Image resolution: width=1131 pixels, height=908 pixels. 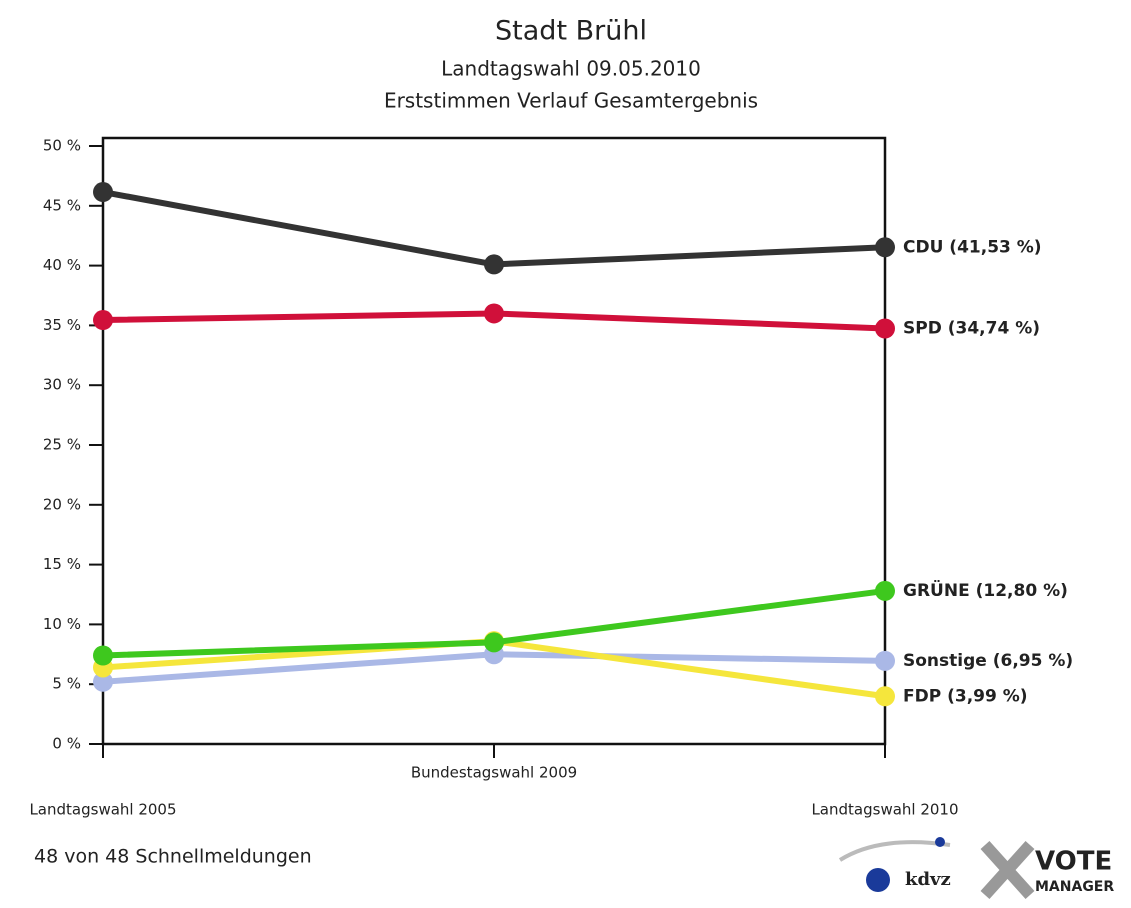 I want to click on y-tick-label: 5 %, so click(x=66, y=684).